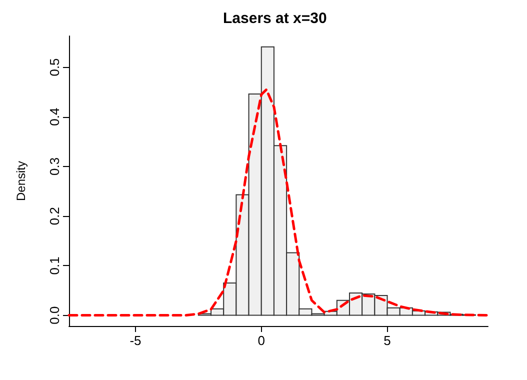  I want to click on y-tick-label: 0.4, so click(54, 117).